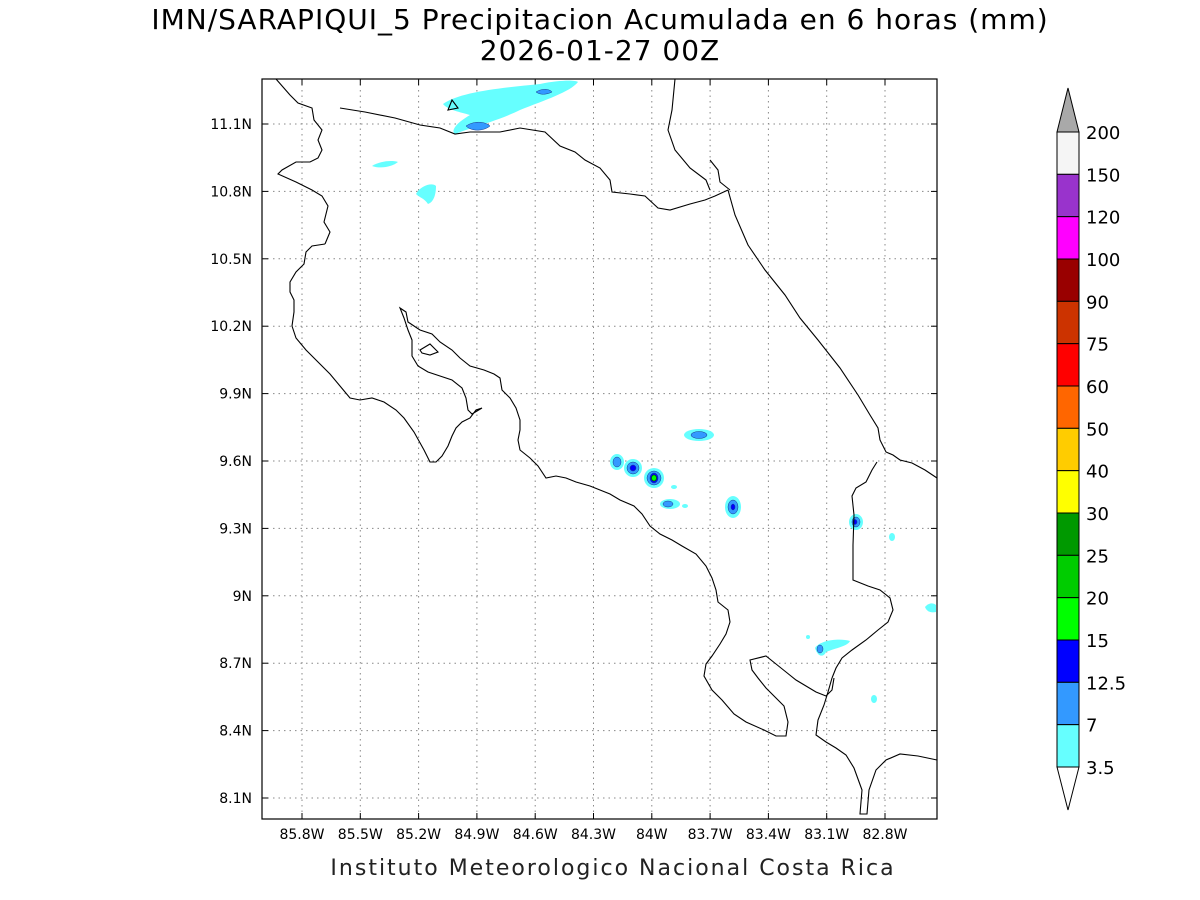 The width and height of the screenshot is (1200, 900). What do you see at coordinates (1106, 683) in the screenshot?
I see `colorbar-label: 12.5` at bounding box center [1106, 683].